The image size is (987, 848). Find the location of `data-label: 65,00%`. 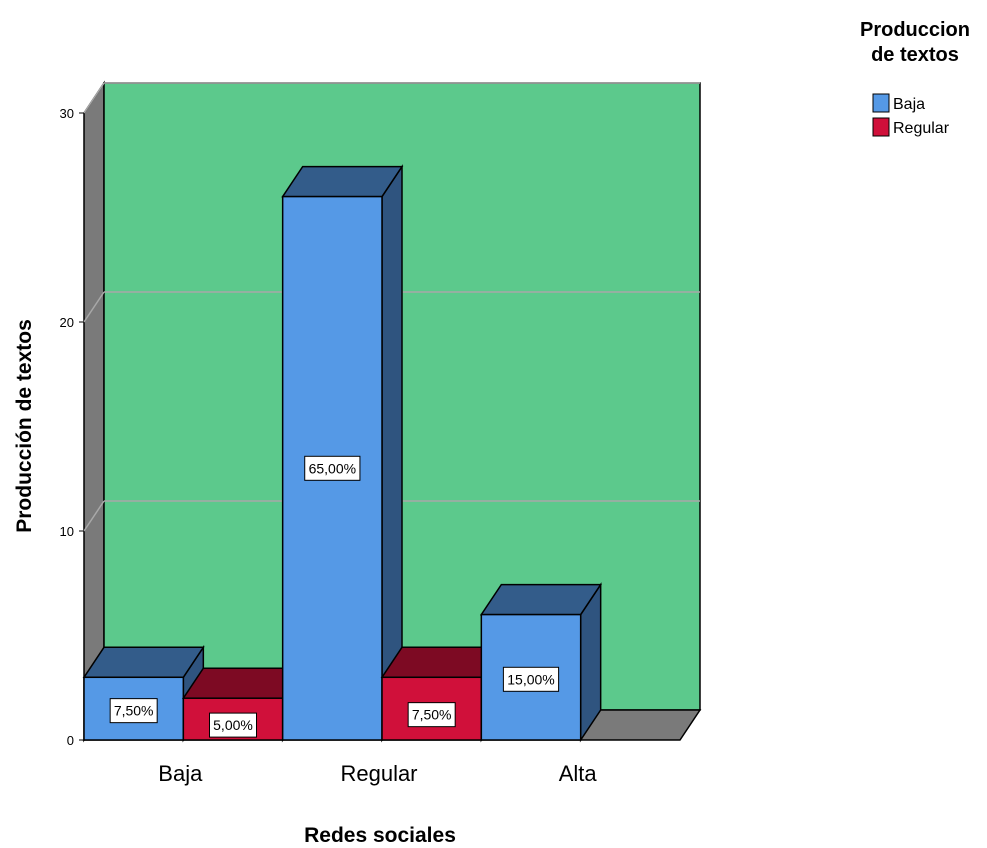

data-label: 65,00% is located at coordinates (332, 468).